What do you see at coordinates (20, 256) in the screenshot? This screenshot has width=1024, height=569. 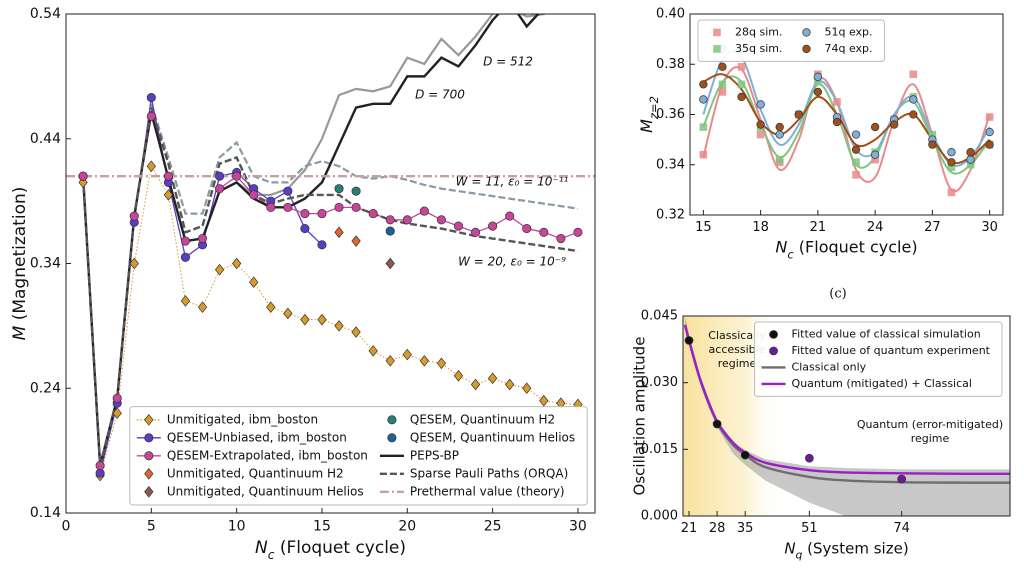 I see `y-axis-label-text: (Magnetization)` at bounding box center [20, 256].